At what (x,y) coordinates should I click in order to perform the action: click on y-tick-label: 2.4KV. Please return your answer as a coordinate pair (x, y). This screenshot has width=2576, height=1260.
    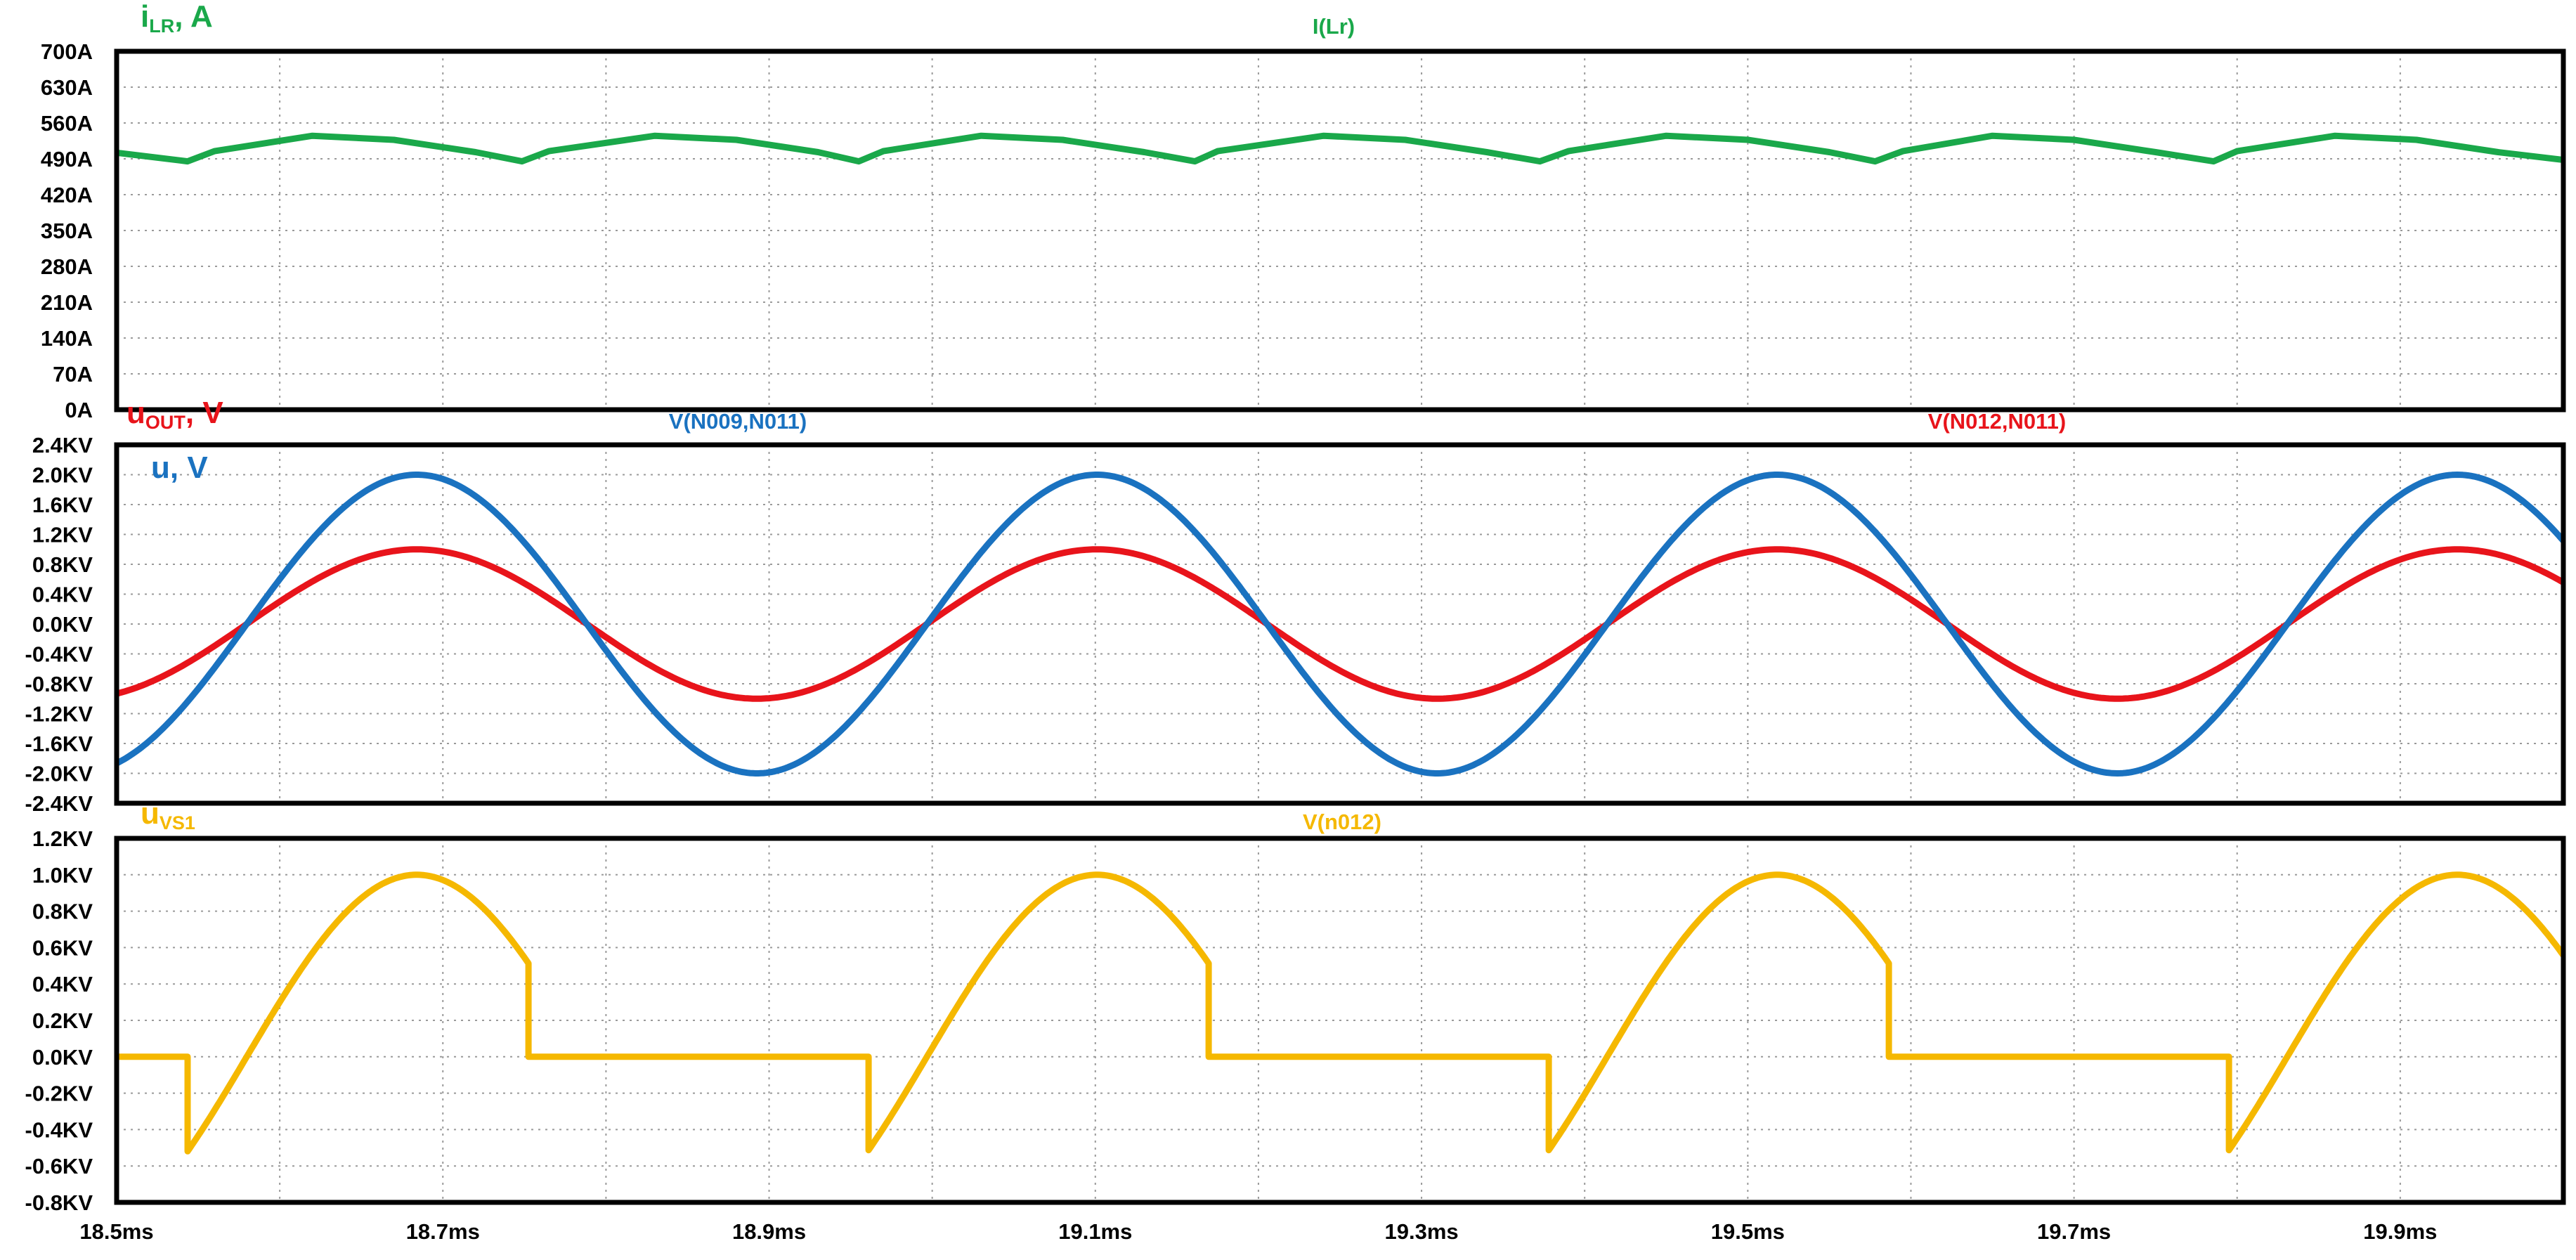
    Looking at the image, I should click on (63, 445).